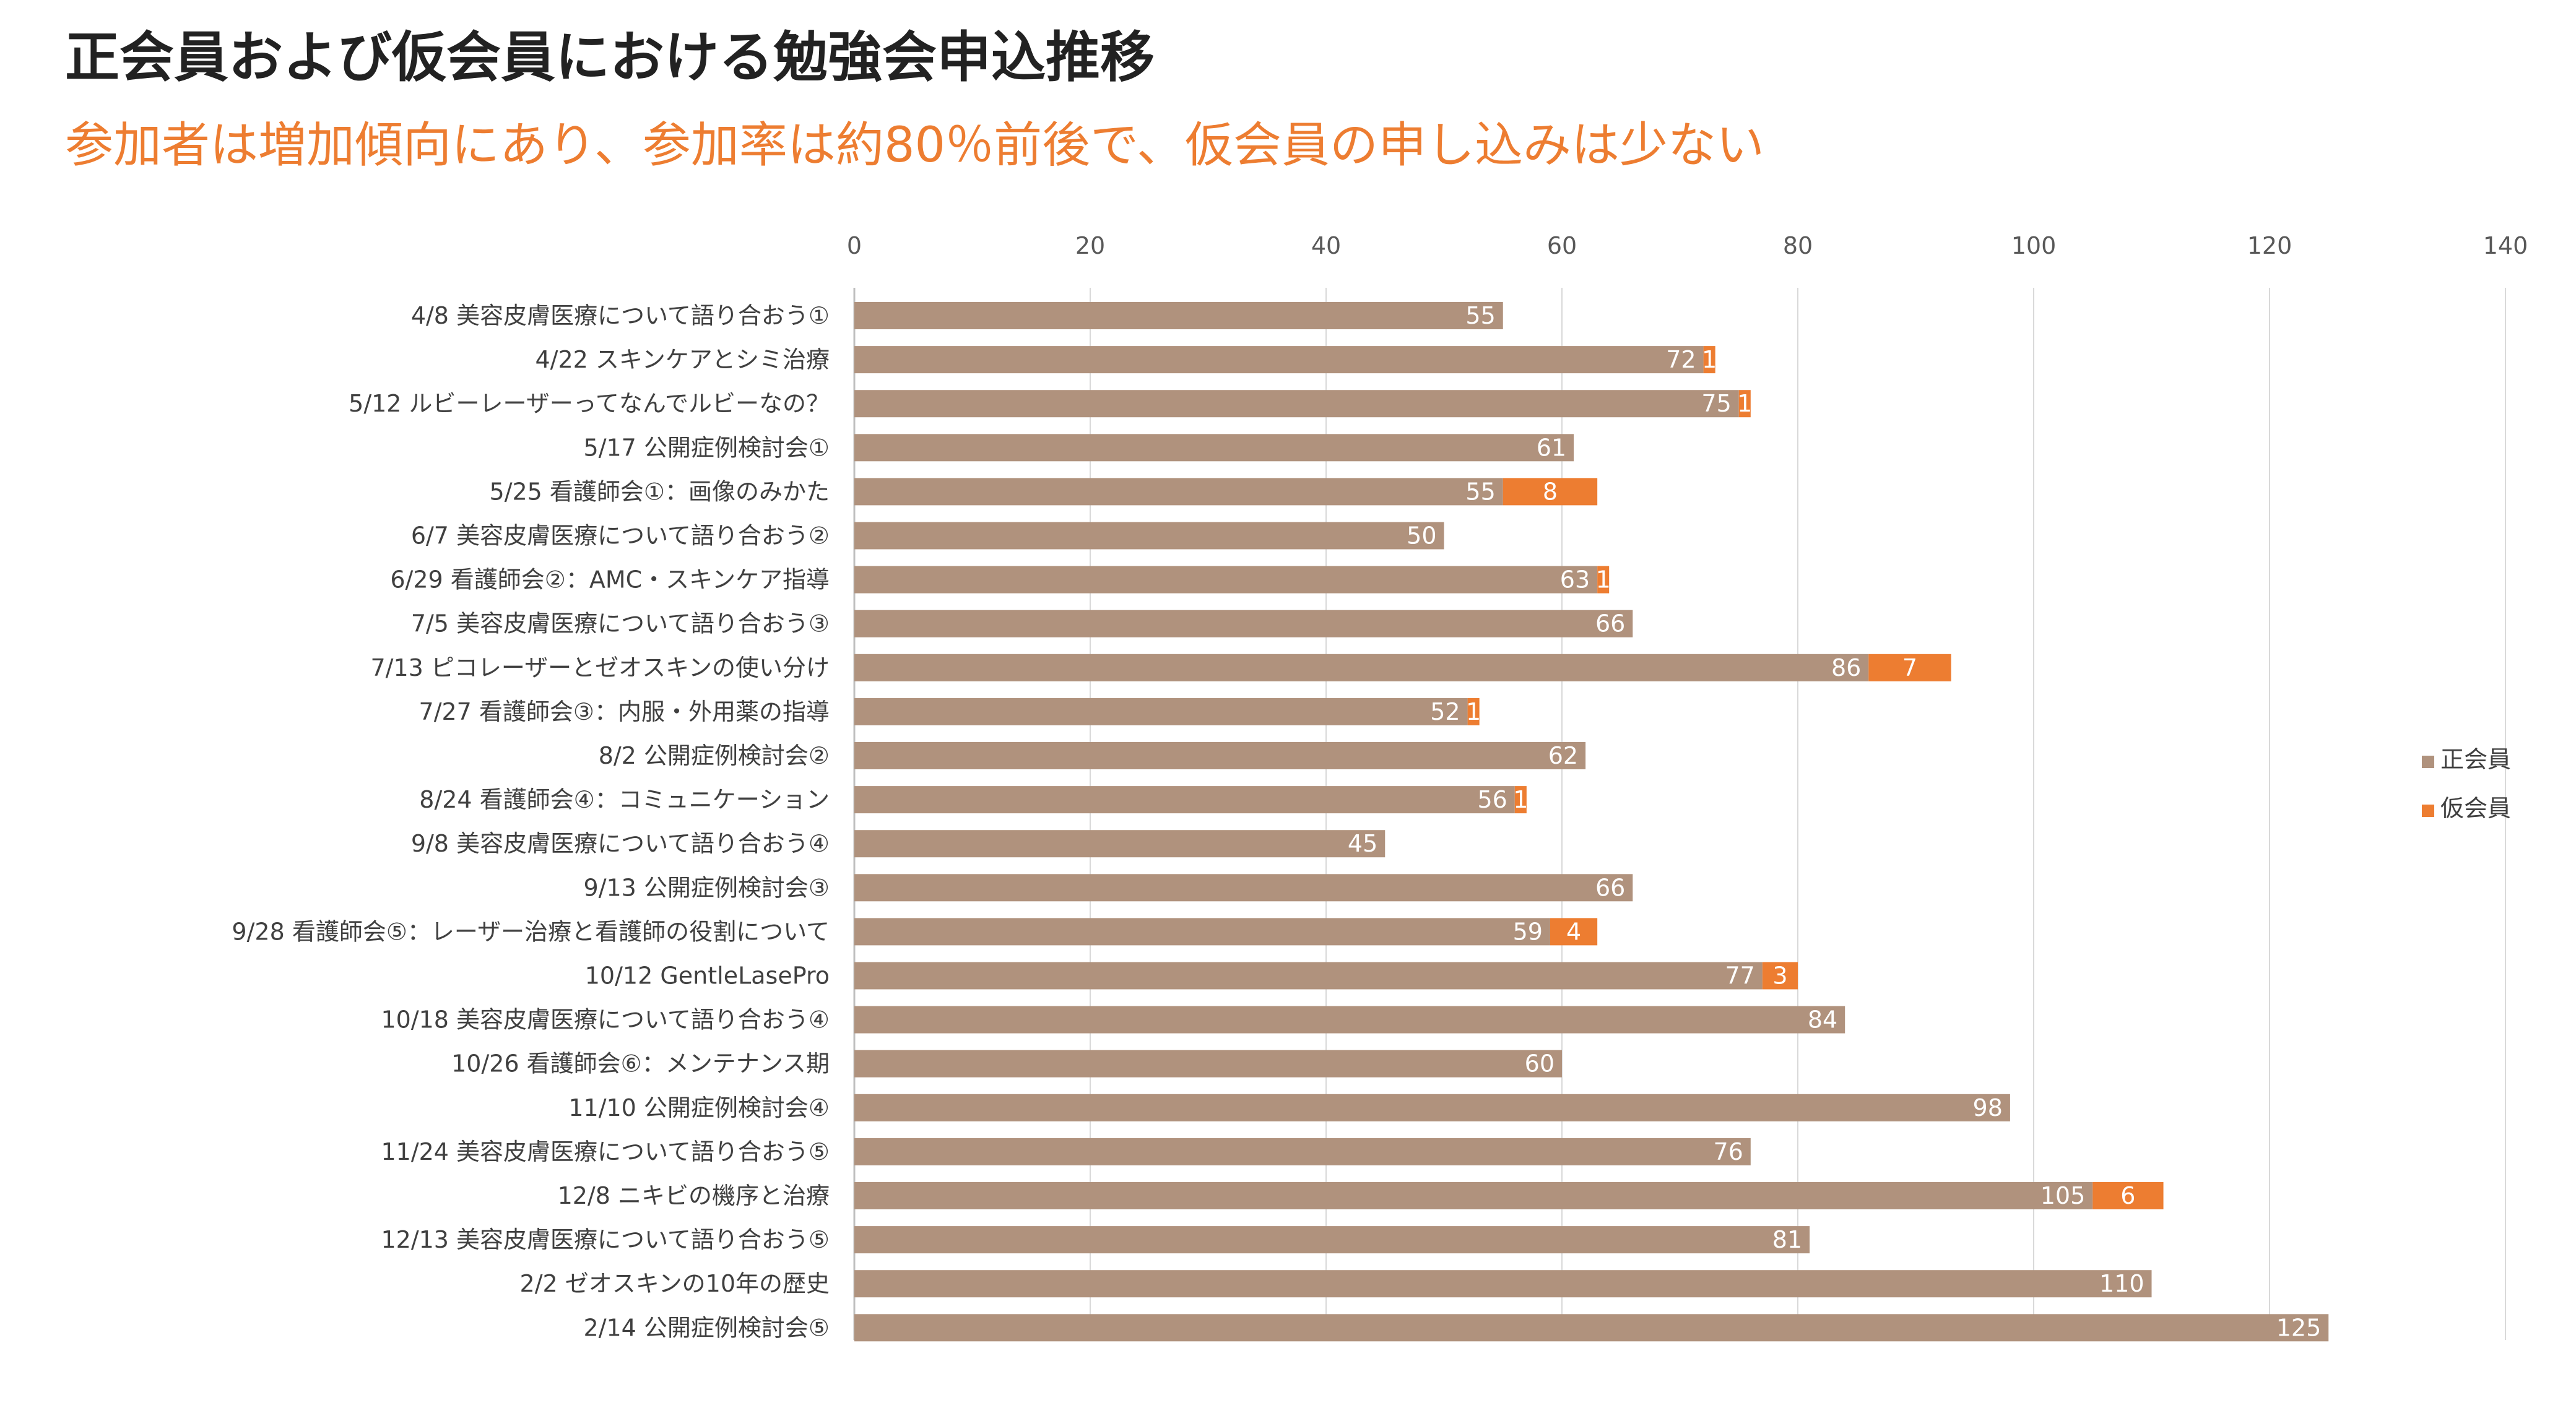 The height and width of the screenshot is (1421, 2576). Describe the element at coordinates (1421, 536) in the screenshot. I see `data-label: 50` at that location.